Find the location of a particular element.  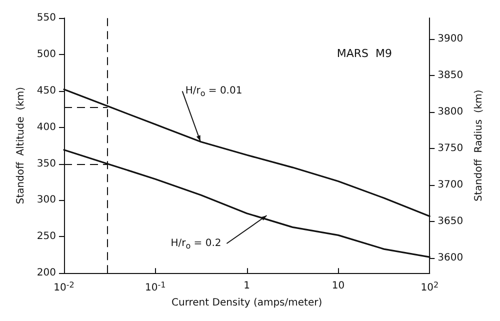

y-tick-label: 350 is located at coordinates (46, 164).